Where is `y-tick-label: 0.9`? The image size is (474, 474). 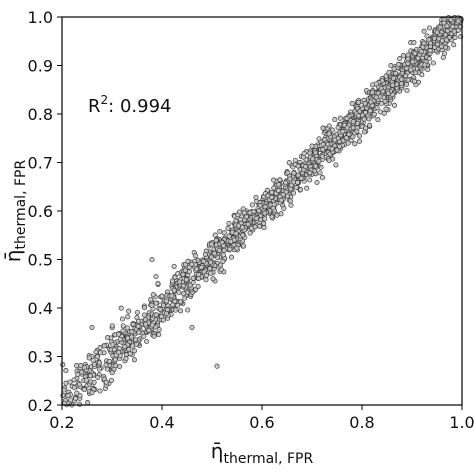
y-tick-label: 0.9 is located at coordinates (40, 66).